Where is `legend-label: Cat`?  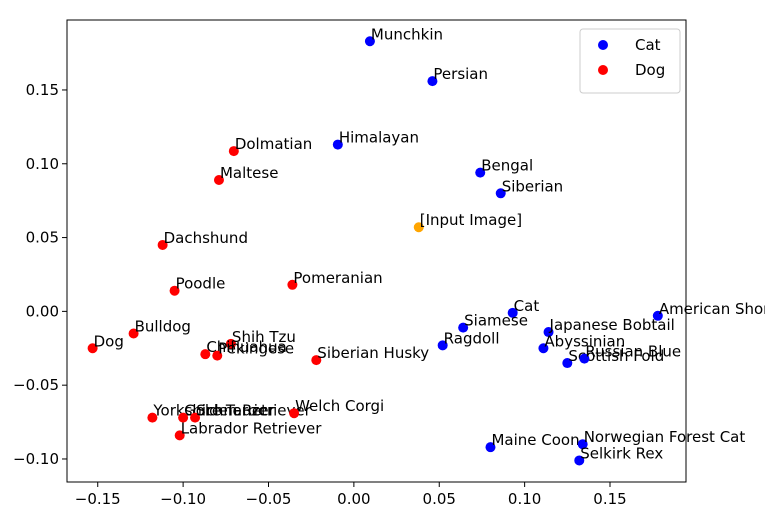 legend-label: Cat is located at coordinates (648, 45).